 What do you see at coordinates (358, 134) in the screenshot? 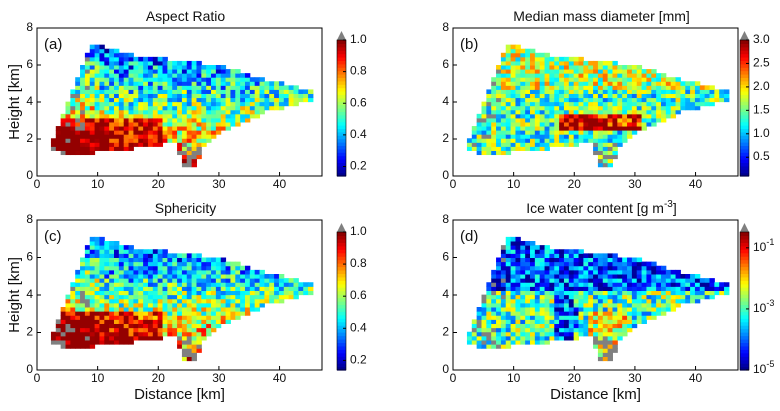
I see `tick-text: 0.4` at bounding box center [358, 134].